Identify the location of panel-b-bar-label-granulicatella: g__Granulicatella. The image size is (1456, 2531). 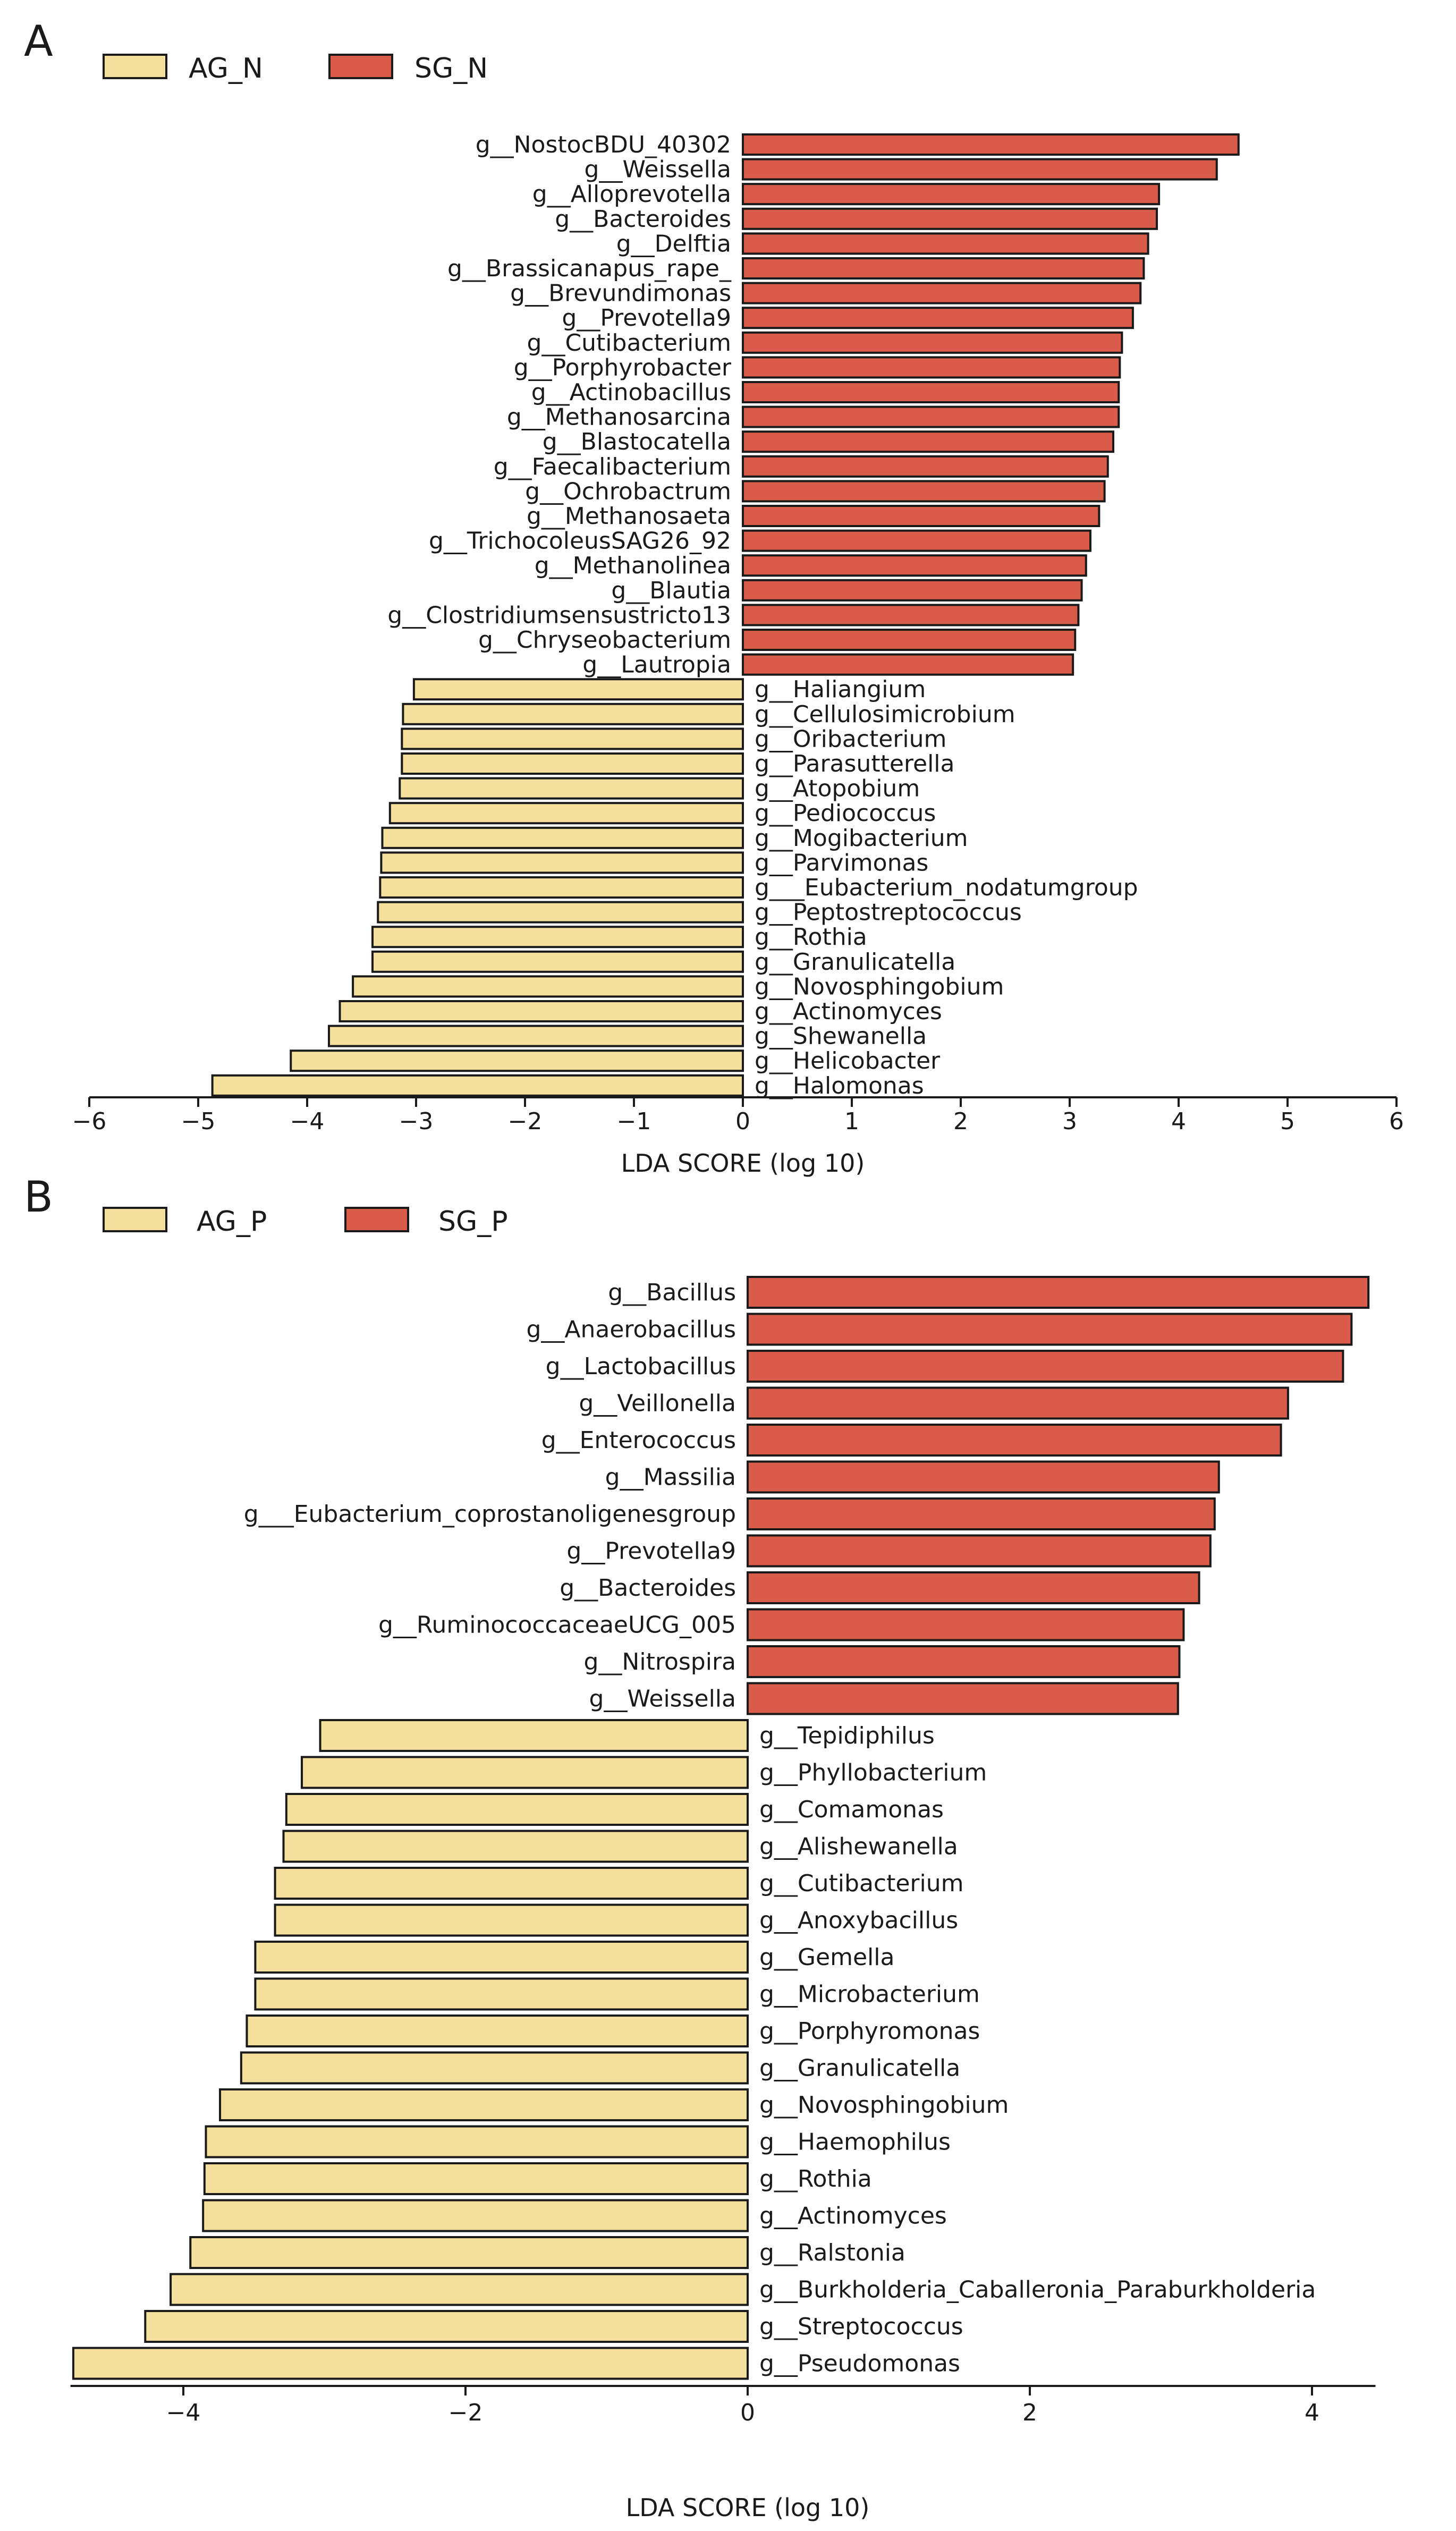
(859, 2068).